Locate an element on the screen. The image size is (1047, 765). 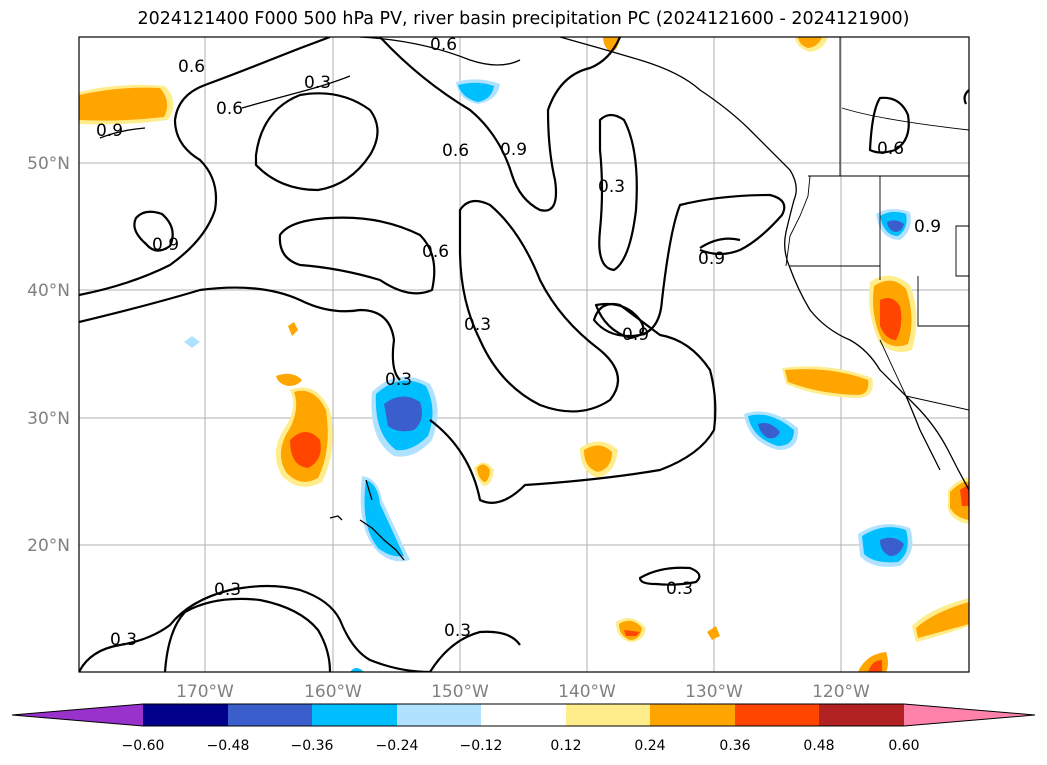
colorbar-tick: −0.60 is located at coordinates (143, 746).